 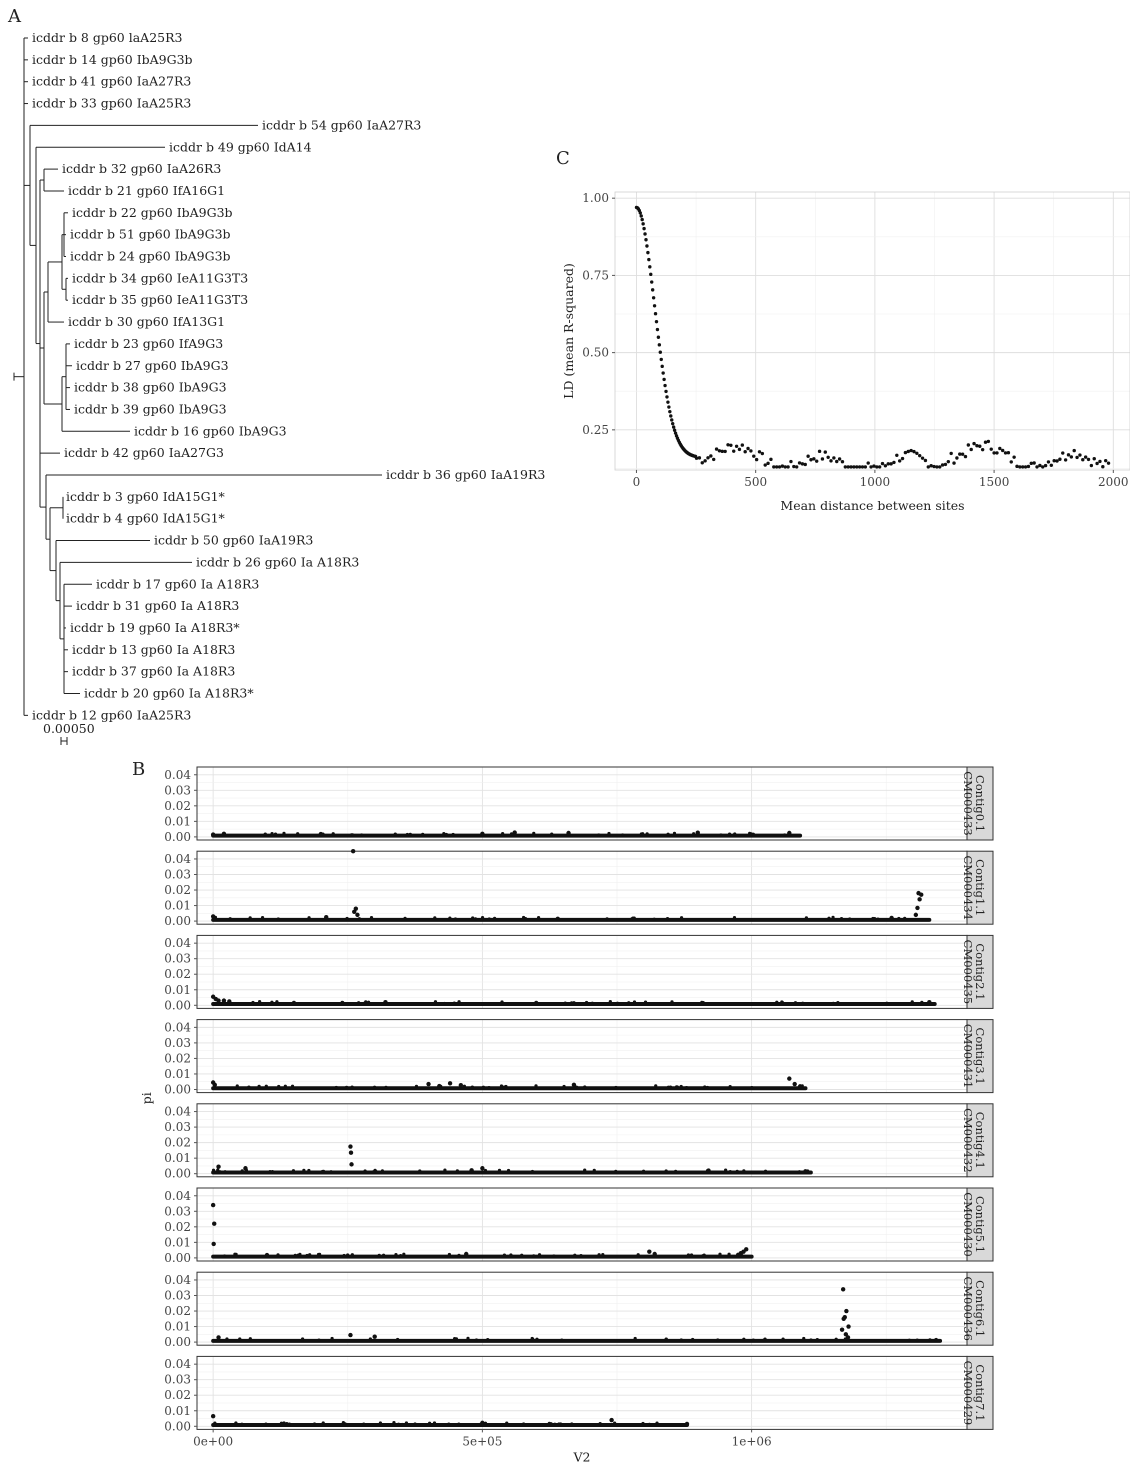 What do you see at coordinates (69, 733) in the screenshot?
I see `tree-scale-bar: 0.00050` at bounding box center [69, 733].